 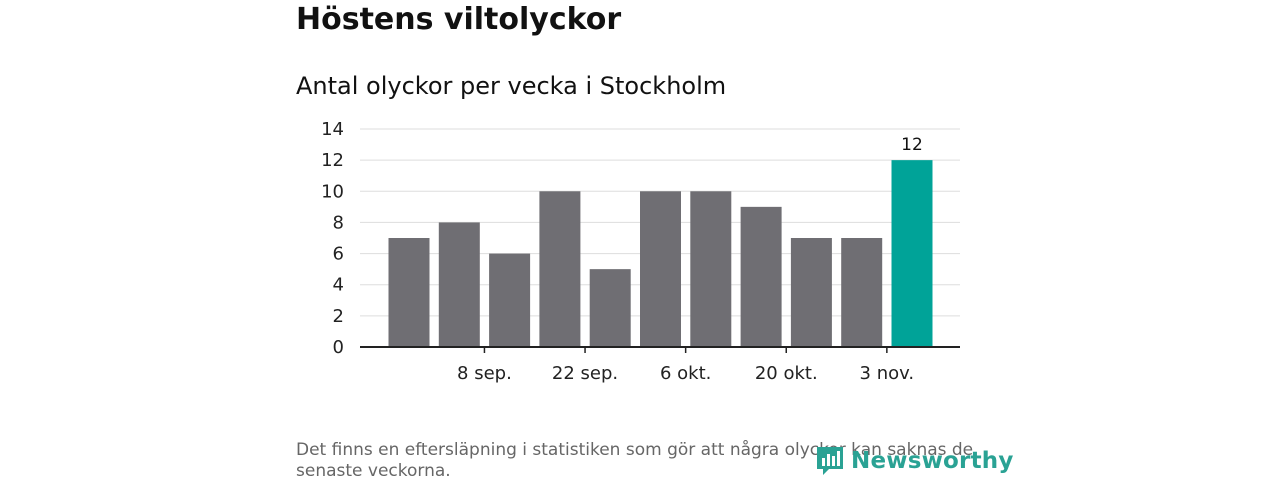 What do you see at coordinates (332, 160) in the screenshot?
I see `y-tick-label-12: 12` at bounding box center [332, 160].